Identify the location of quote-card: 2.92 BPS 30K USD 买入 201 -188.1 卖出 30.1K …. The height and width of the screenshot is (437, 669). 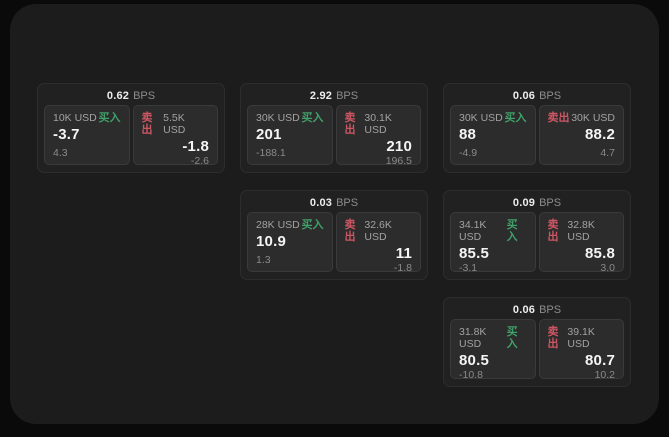
(334, 128).